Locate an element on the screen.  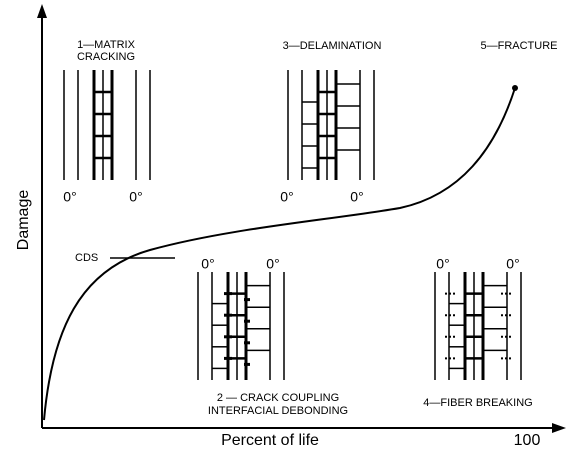
stage-label: CRACKING is located at coordinates (106, 57).